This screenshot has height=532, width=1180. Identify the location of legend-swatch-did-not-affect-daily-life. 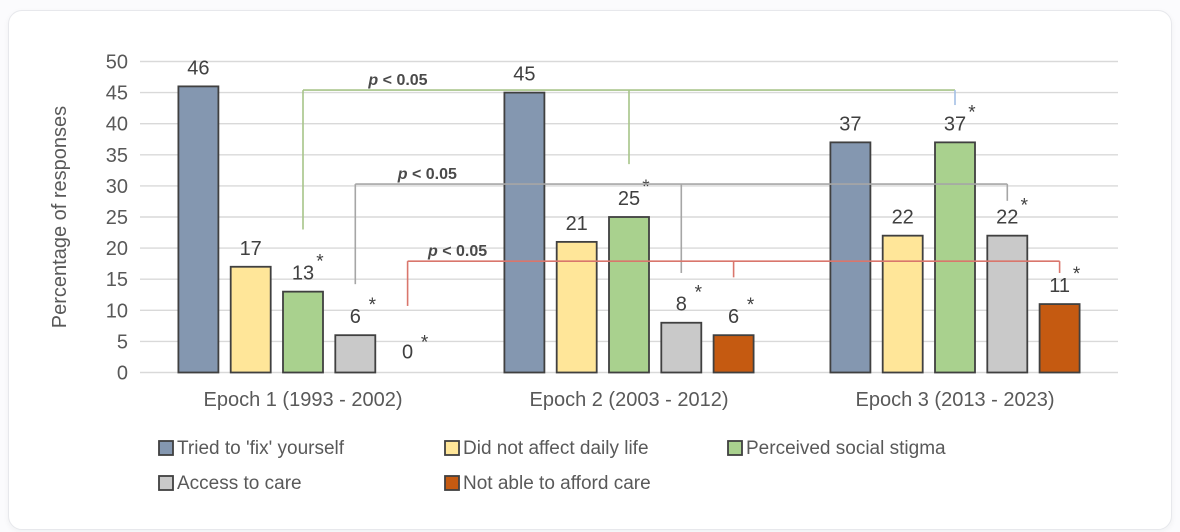
(452, 448).